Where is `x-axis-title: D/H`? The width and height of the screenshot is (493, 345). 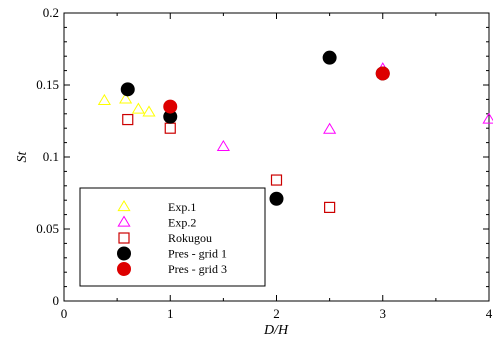
x-axis-title: D/H is located at coordinates (276, 330).